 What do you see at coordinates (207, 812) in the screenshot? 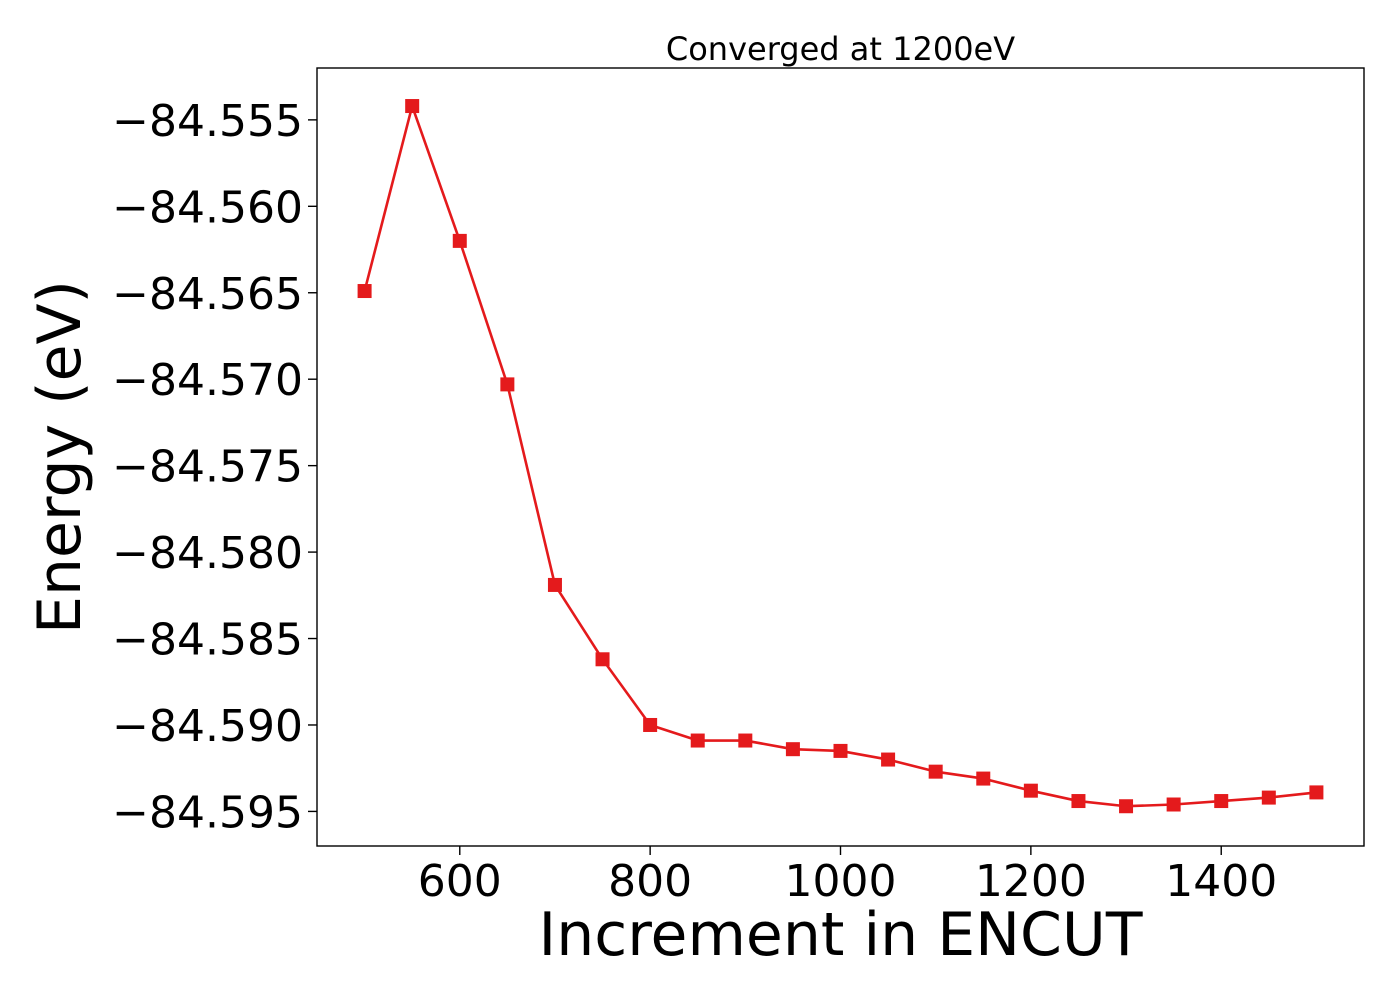
I see `y-tick-label: −84.595` at bounding box center [207, 812].